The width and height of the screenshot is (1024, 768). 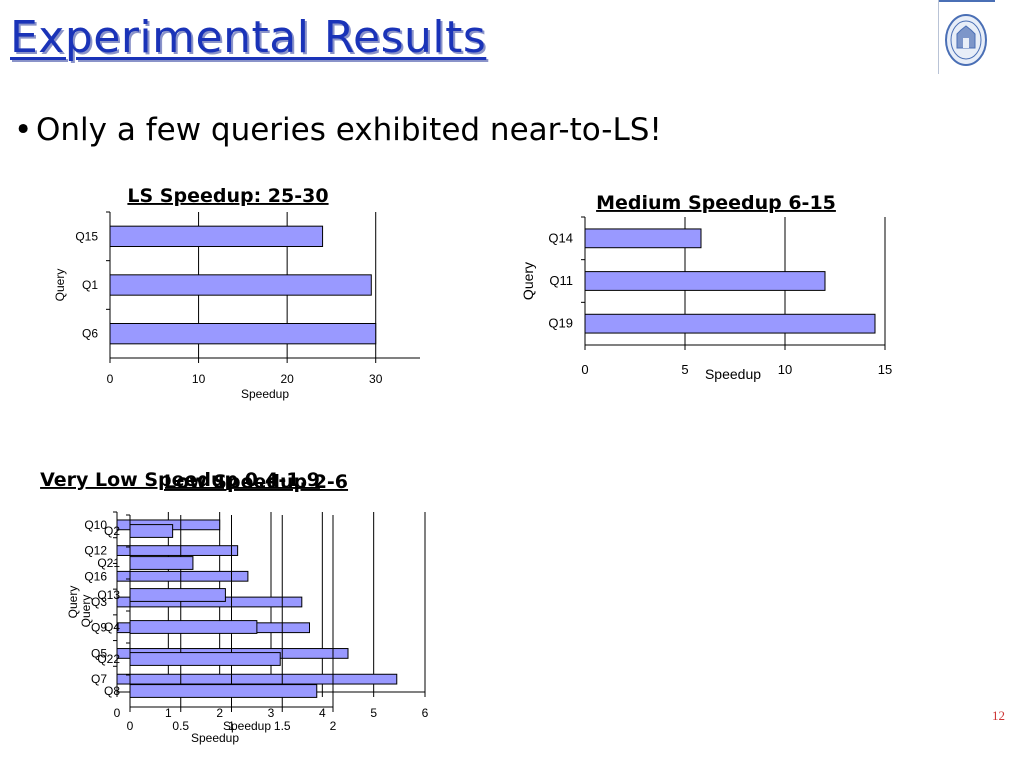 What do you see at coordinates (161, 563) in the screenshot?
I see `bar-q21` at bounding box center [161, 563].